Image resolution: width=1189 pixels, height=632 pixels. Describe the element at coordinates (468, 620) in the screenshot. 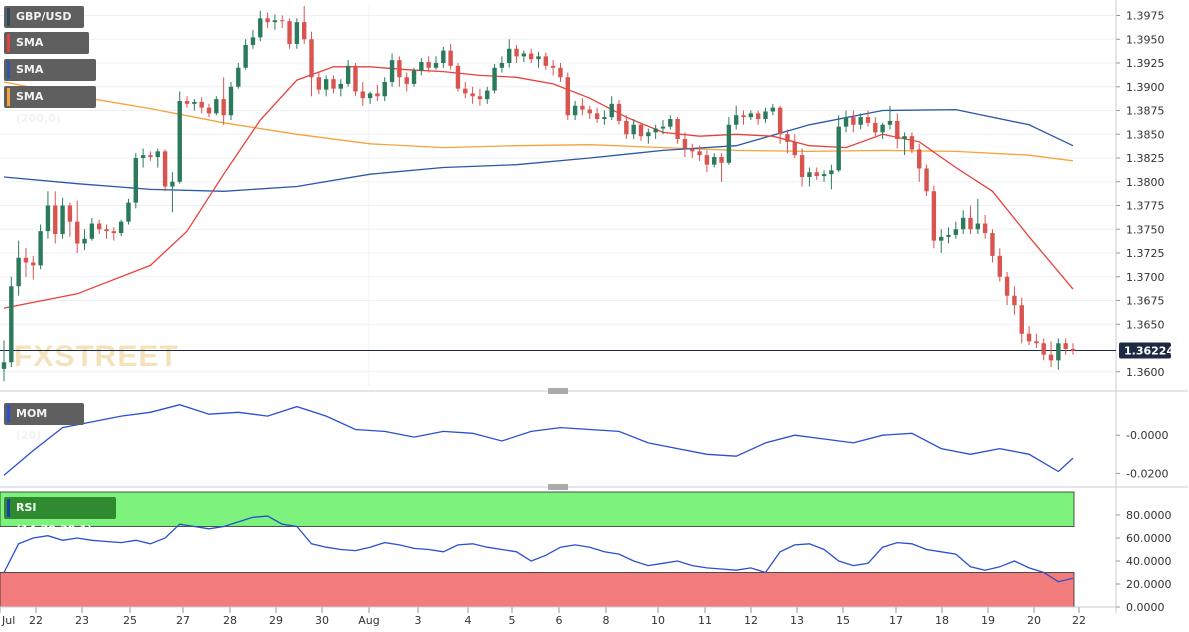

I see `date-tick-label: 4` at that location.